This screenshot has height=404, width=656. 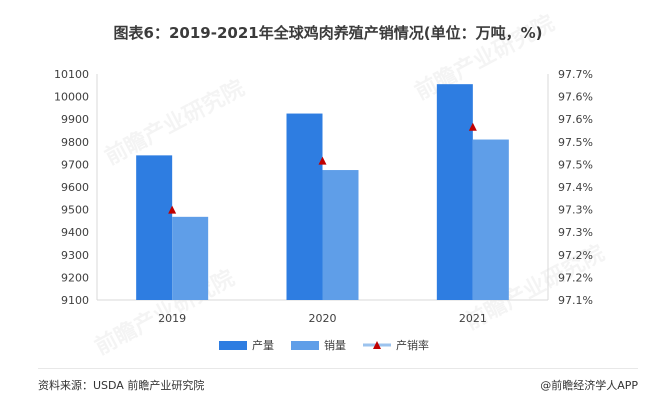 What do you see at coordinates (71, 74) in the screenshot?
I see `y-left-tick-label: 10100` at bounding box center [71, 74].